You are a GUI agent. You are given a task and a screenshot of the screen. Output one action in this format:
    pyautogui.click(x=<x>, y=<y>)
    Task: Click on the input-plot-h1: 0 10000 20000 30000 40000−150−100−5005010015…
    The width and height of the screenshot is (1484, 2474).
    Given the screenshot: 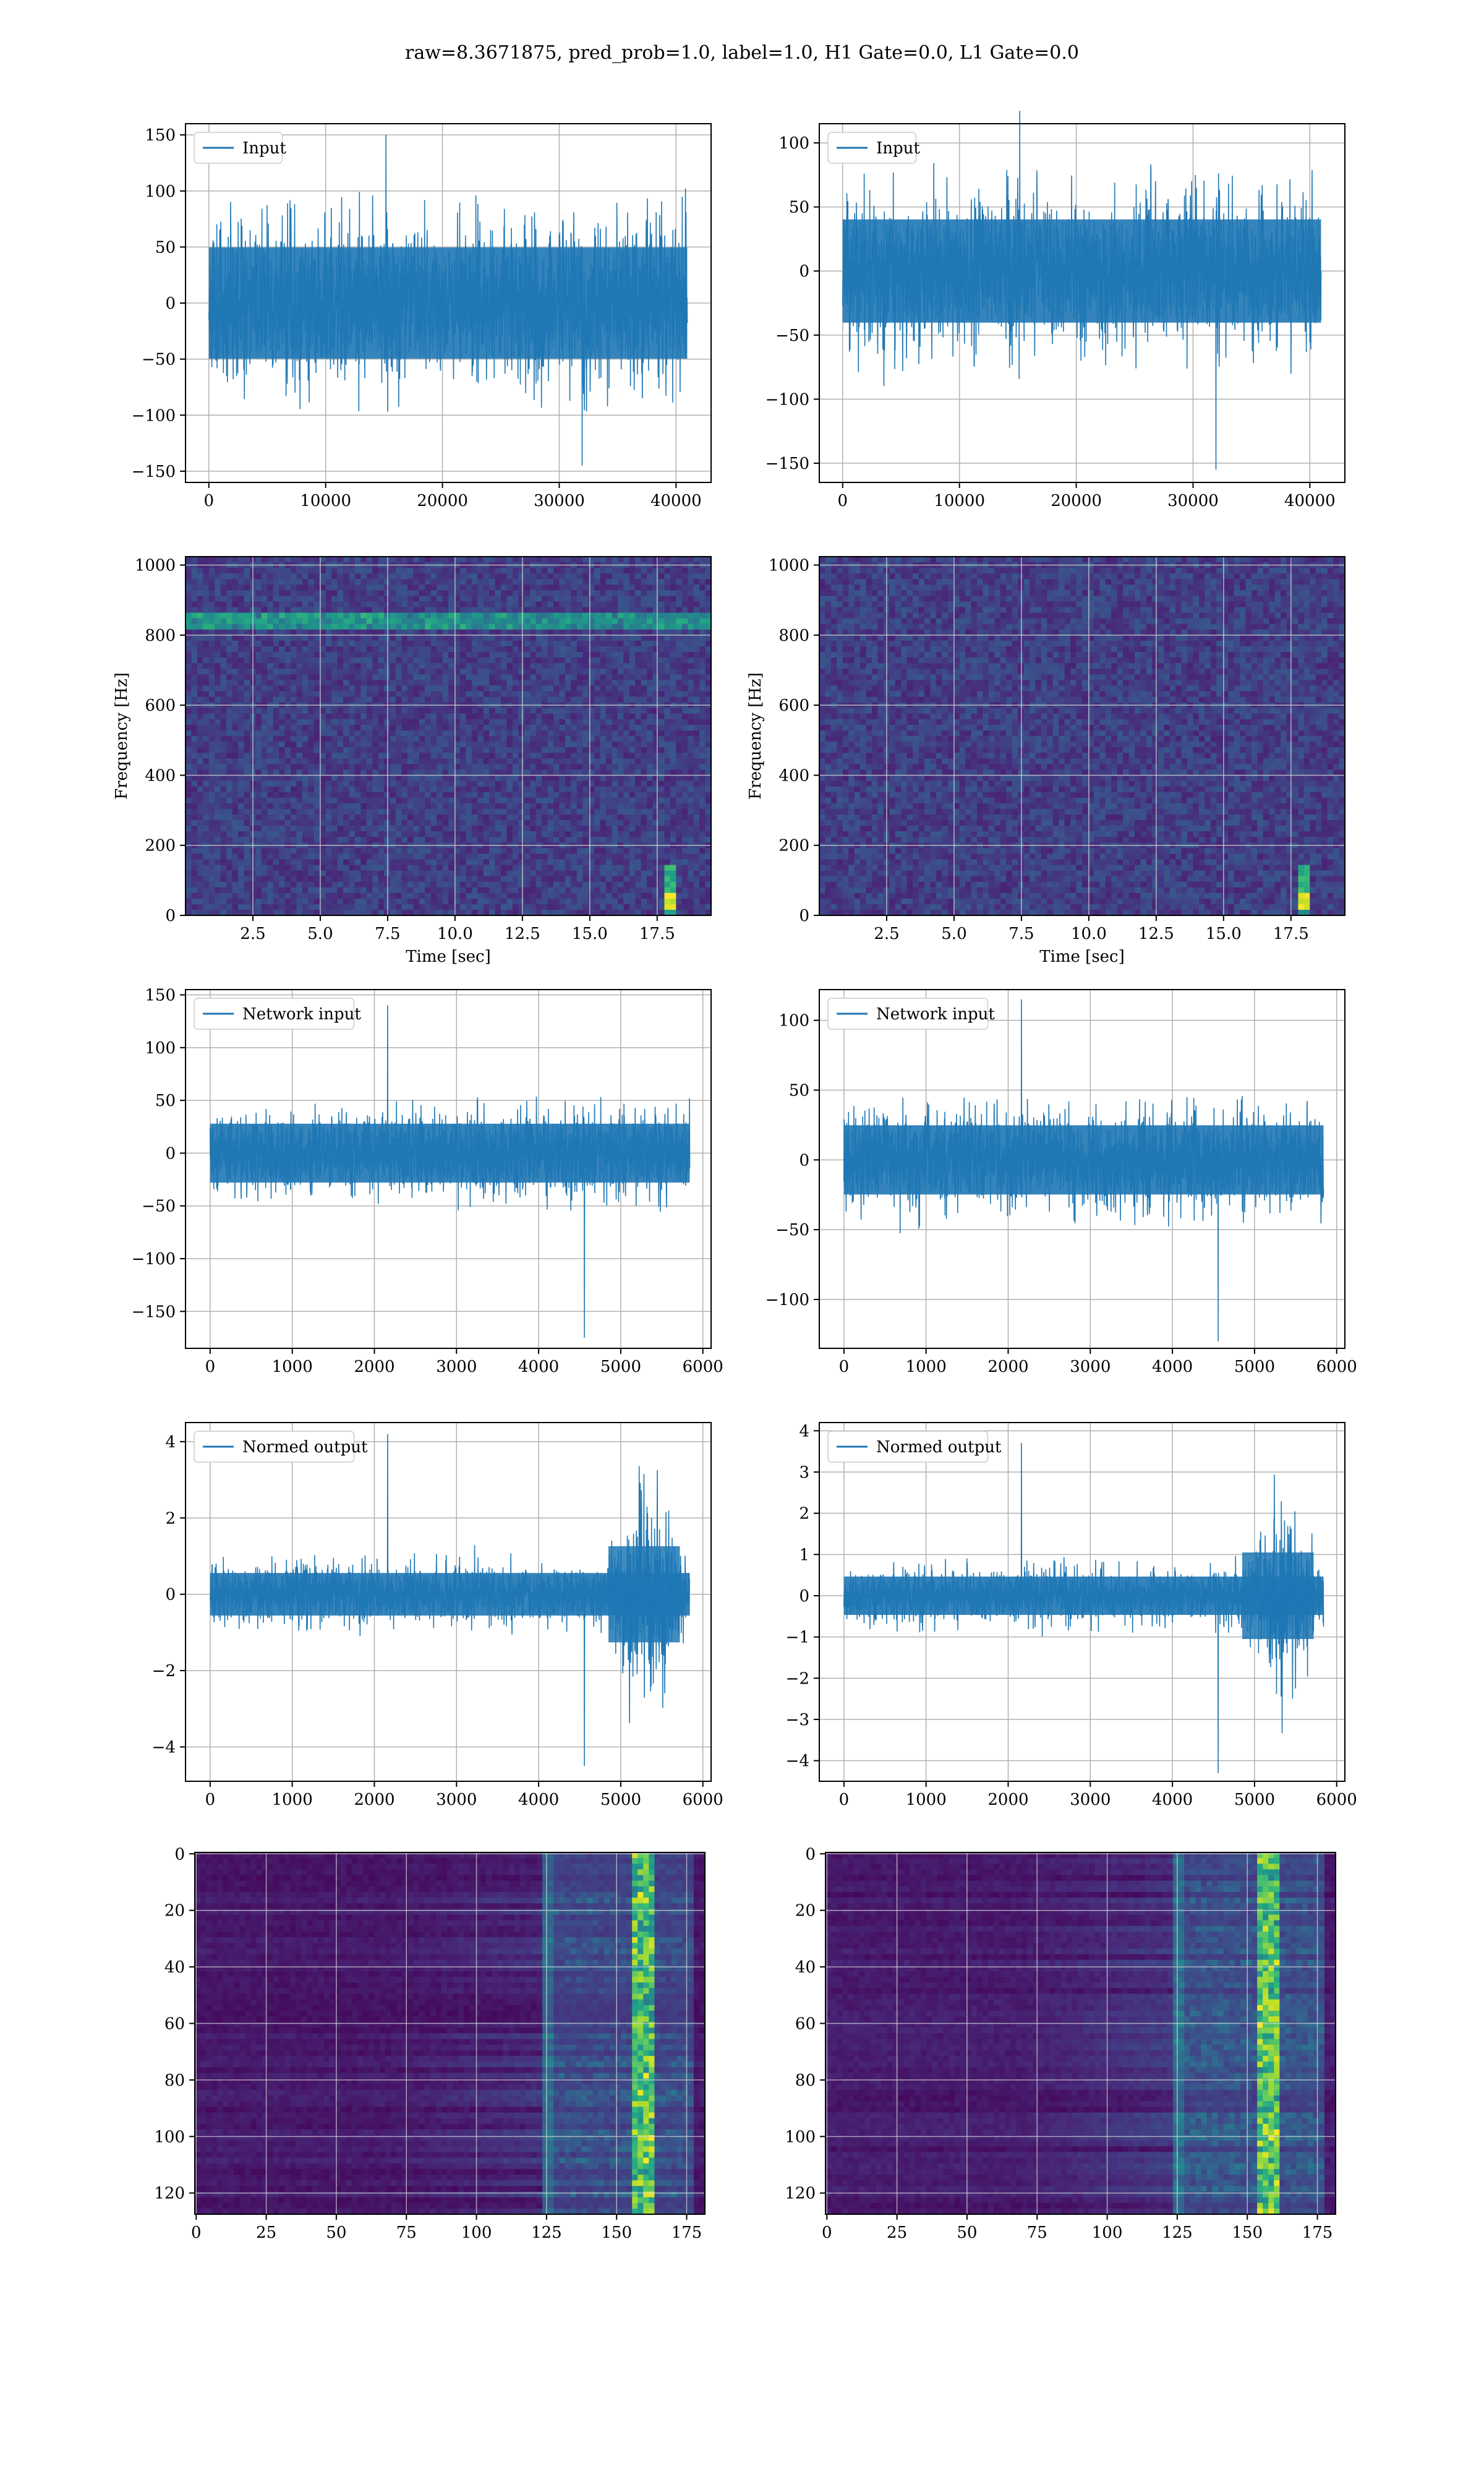 What is the action you would take?
    pyautogui.click(x=422, y=316)
    